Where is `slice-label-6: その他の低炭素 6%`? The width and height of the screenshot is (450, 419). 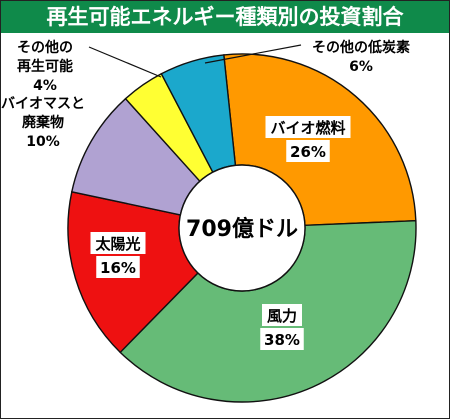
slice-label-6: その他の低炭素 6% is located at coordinates (307, 57).